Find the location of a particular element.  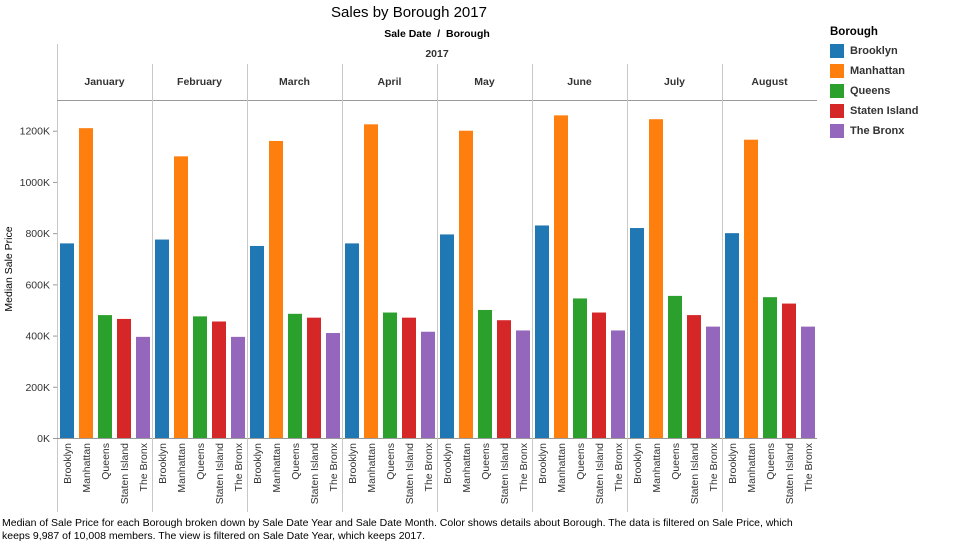

legend-title: Borough is located at coordinates (854, 32).